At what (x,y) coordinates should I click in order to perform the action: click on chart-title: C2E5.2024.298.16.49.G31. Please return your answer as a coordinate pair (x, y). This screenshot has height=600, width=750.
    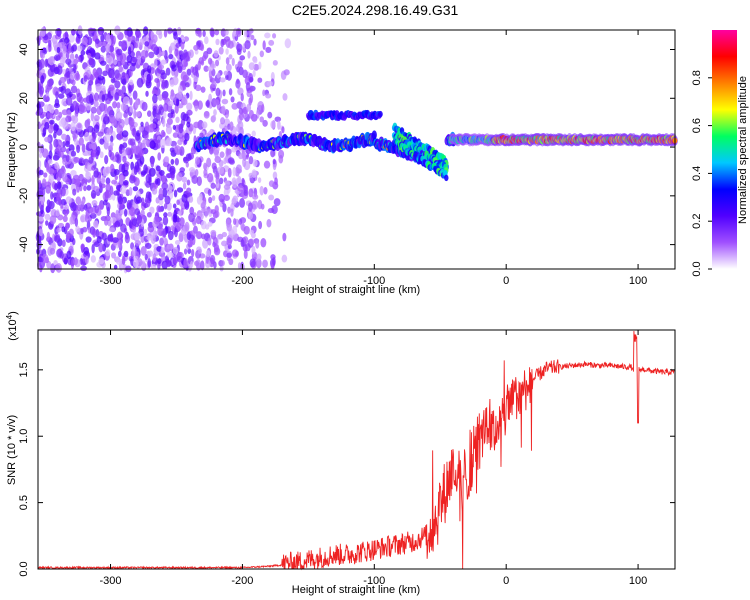
    Looking at the image, I should click on (375, 10).